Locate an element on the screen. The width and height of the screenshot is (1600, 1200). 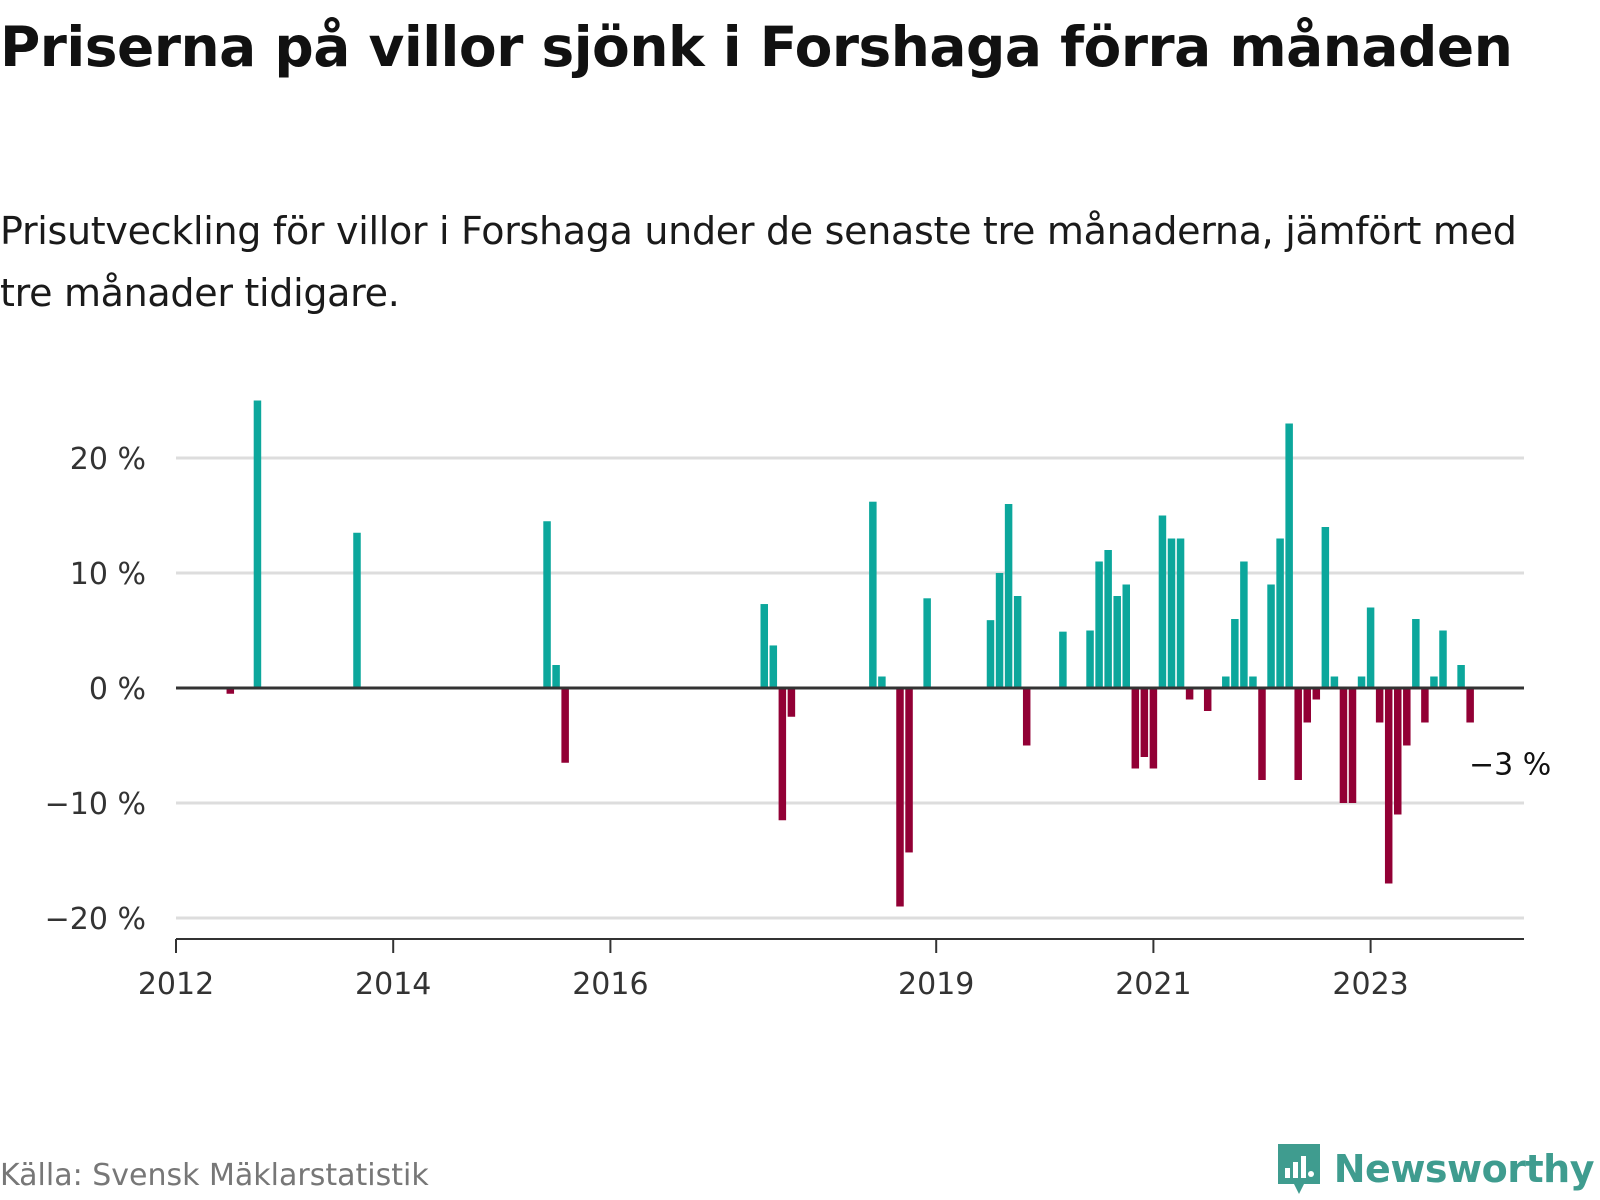
x-tick-label: 2012 is located at coordinates (176, 984).